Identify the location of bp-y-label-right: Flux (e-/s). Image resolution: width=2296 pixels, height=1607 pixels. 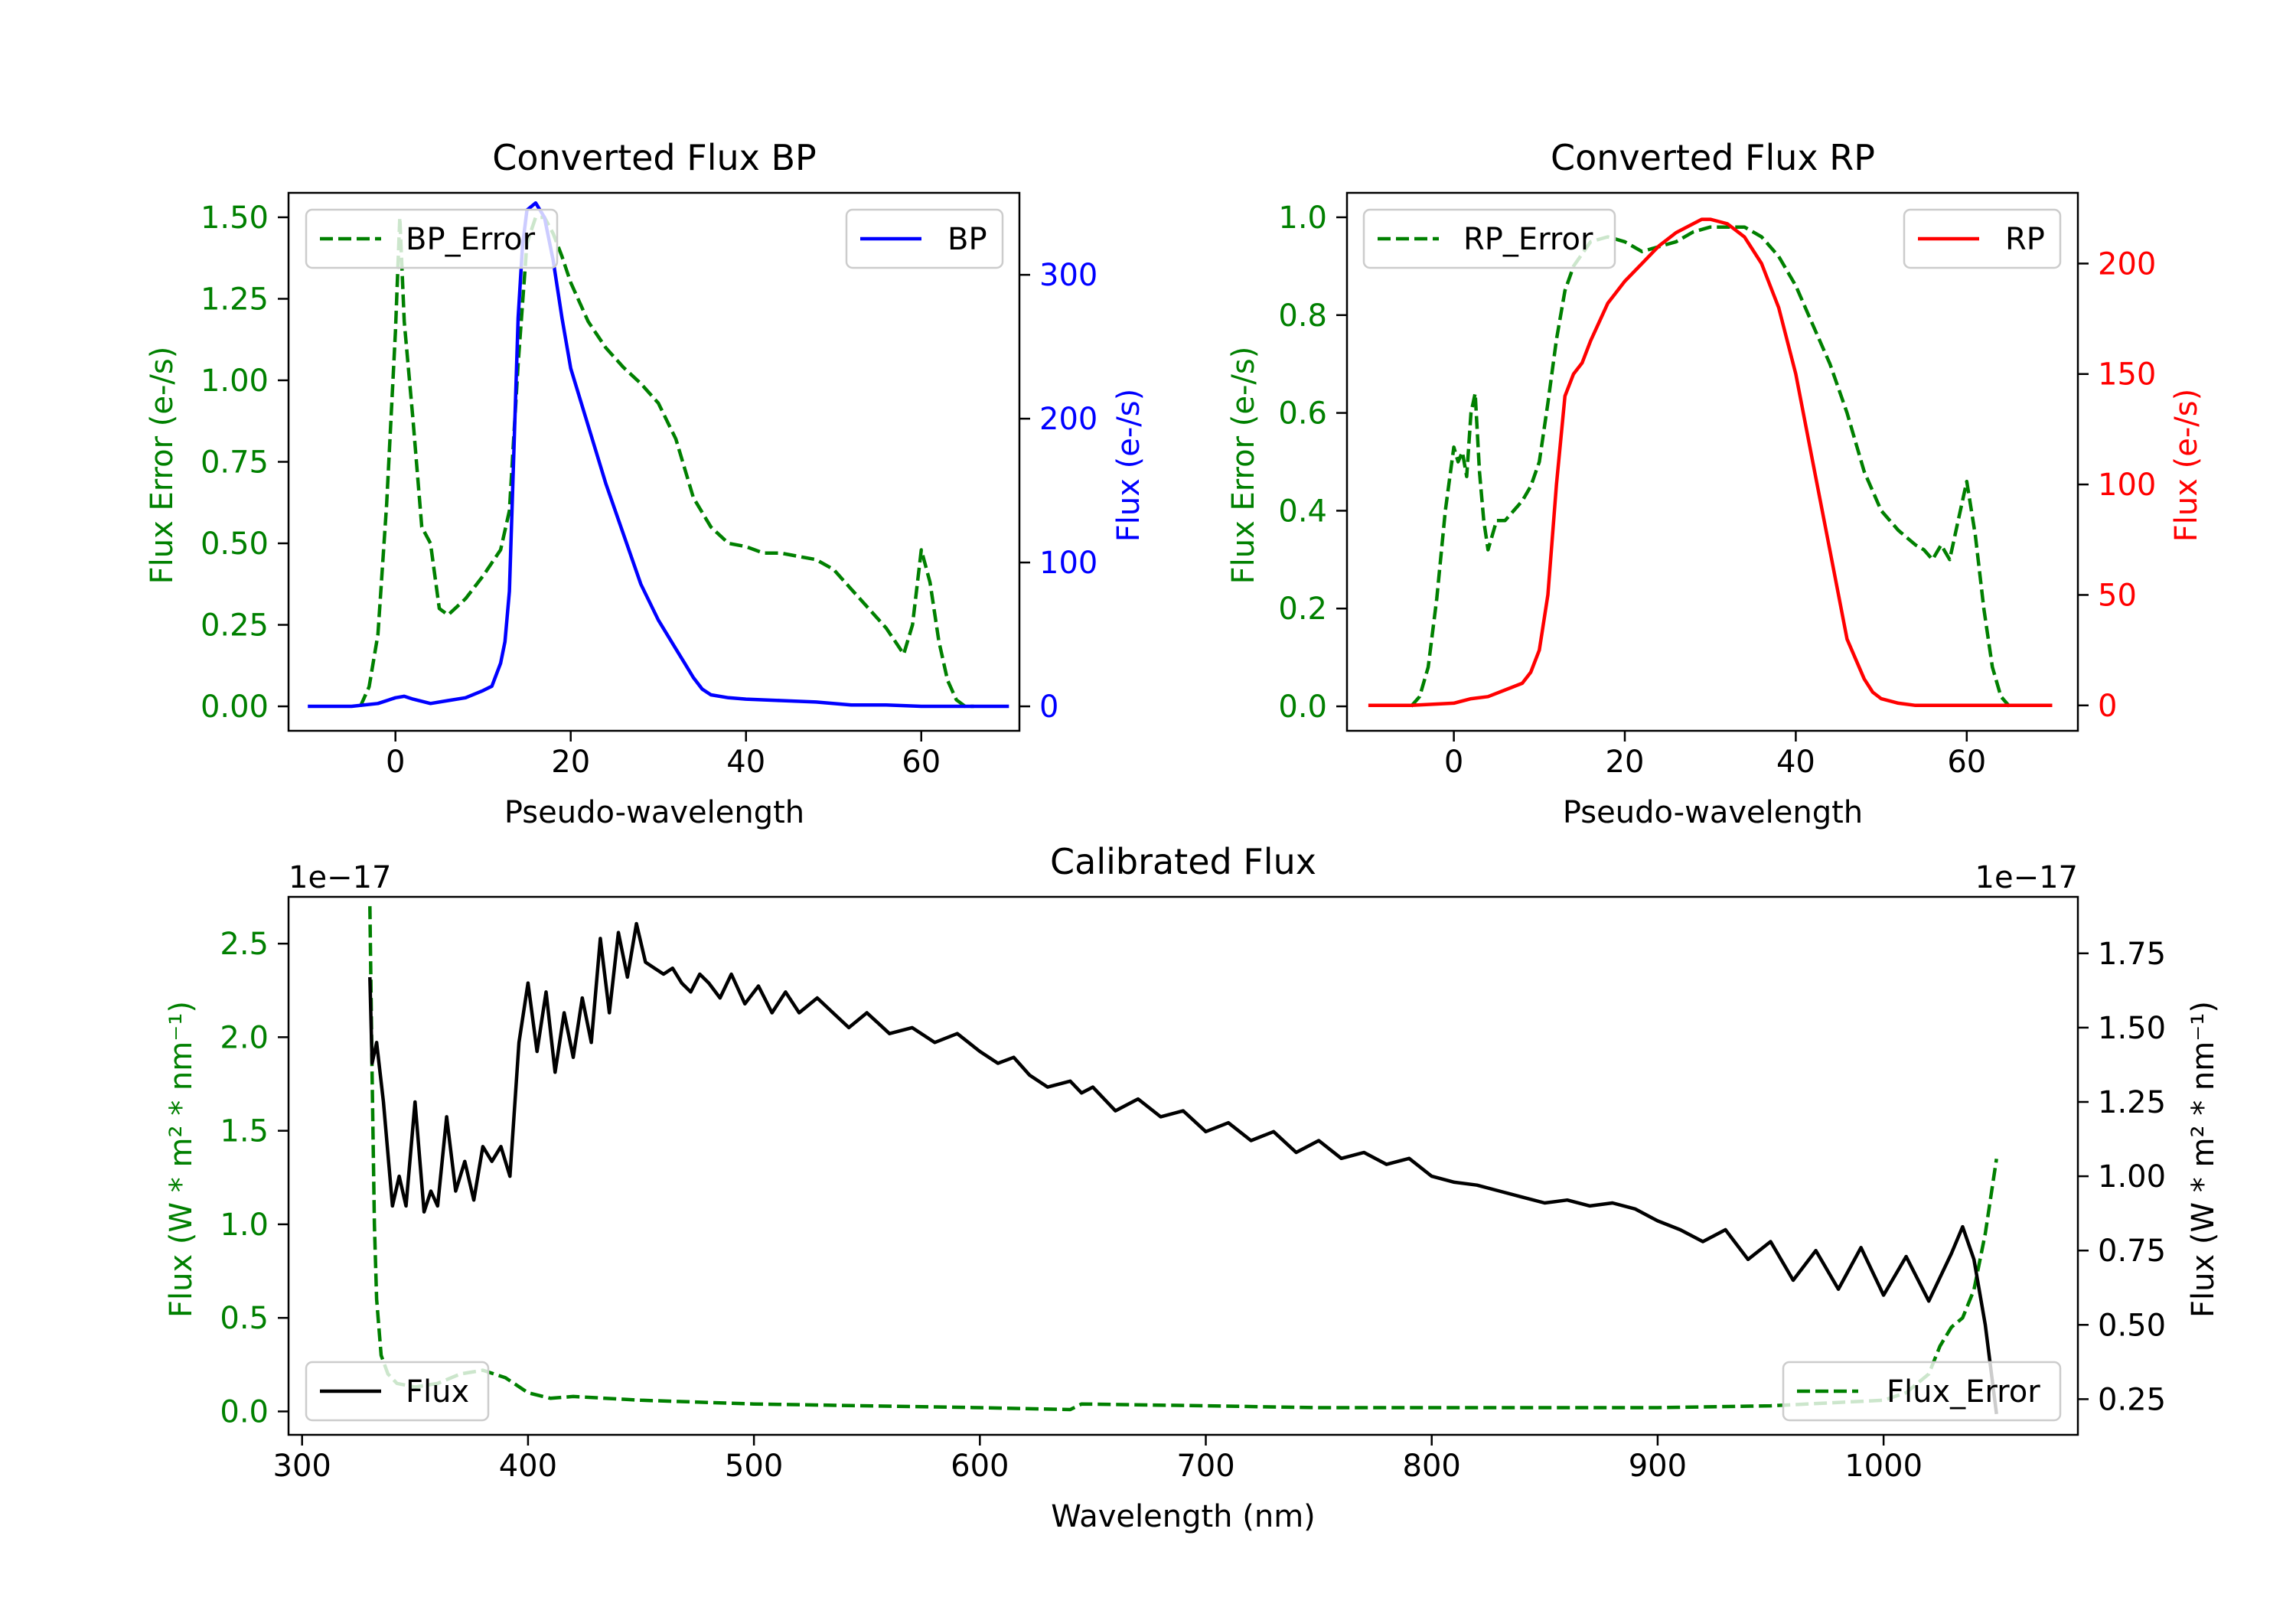
(1128, 466).